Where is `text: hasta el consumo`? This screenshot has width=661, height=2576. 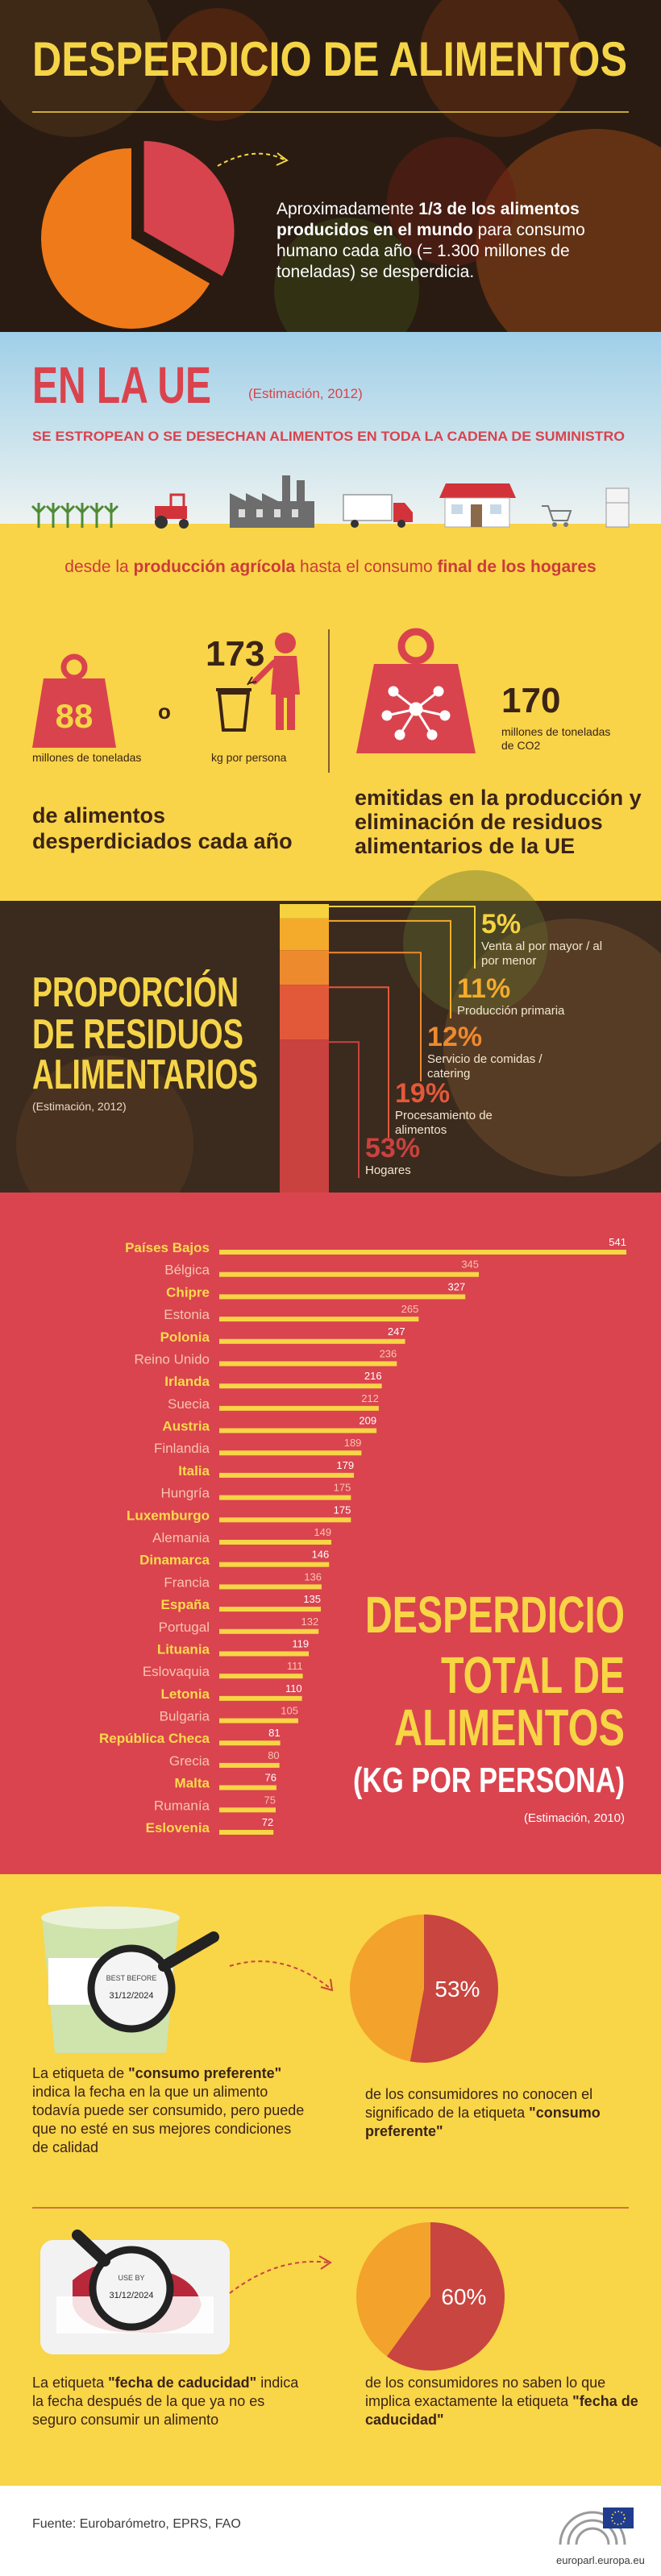 text: hasta el consumo is located at coordinates (366, 567).